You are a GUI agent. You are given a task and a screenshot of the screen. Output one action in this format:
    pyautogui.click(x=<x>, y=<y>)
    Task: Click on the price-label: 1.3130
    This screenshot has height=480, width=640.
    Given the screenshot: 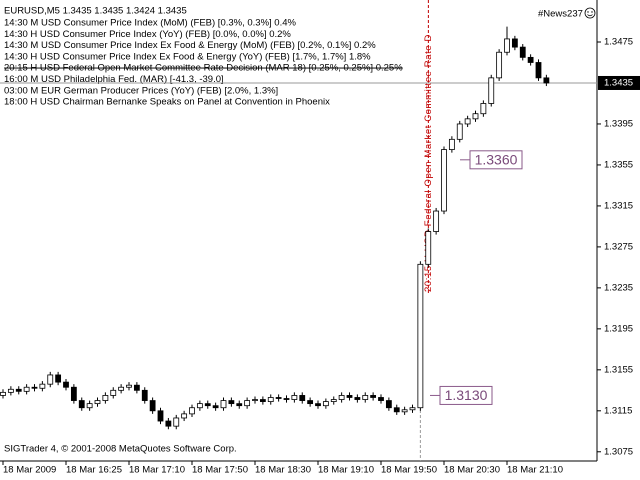 What is the action you would take?
    pyautogui.click(x=466, y=395)
    